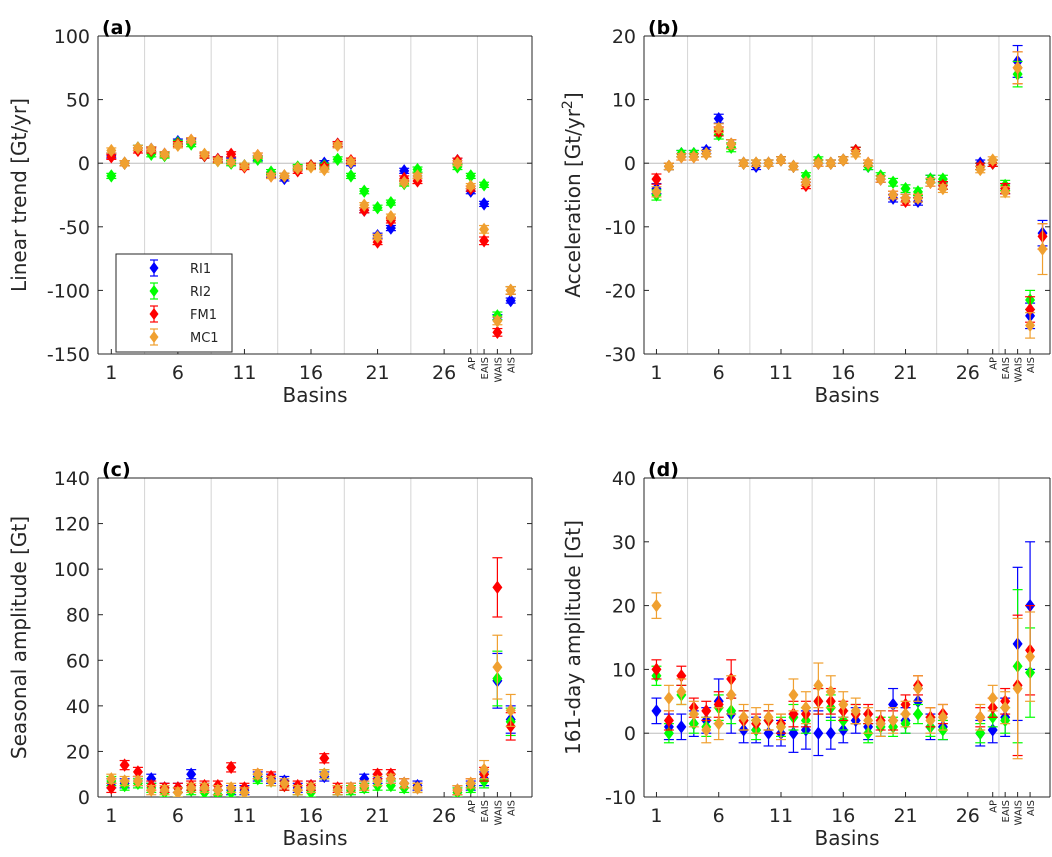  What do you see at coordinates (630, 164) in the screenshot?
I see `y-tick-label: 0` at bounding box center [630, 164].